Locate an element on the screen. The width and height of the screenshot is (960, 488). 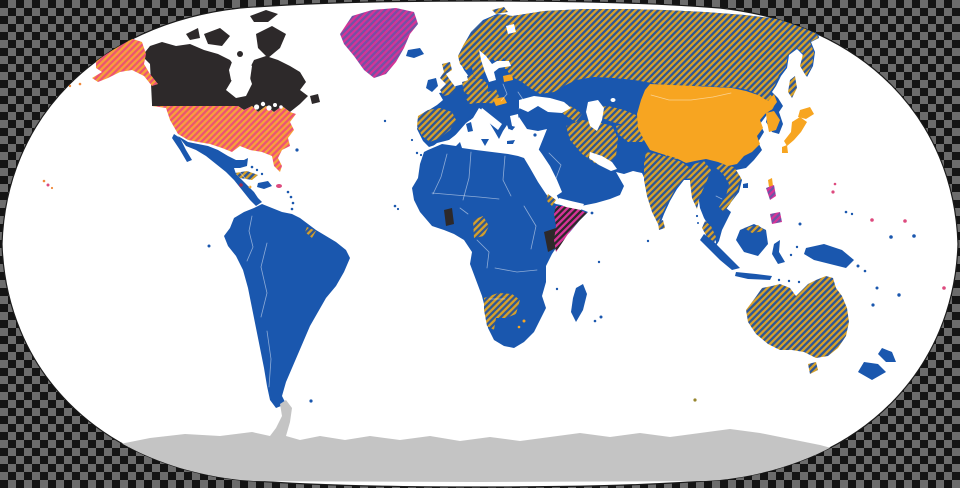
territory-dot-galapagos is located at coordinates (209, 246).